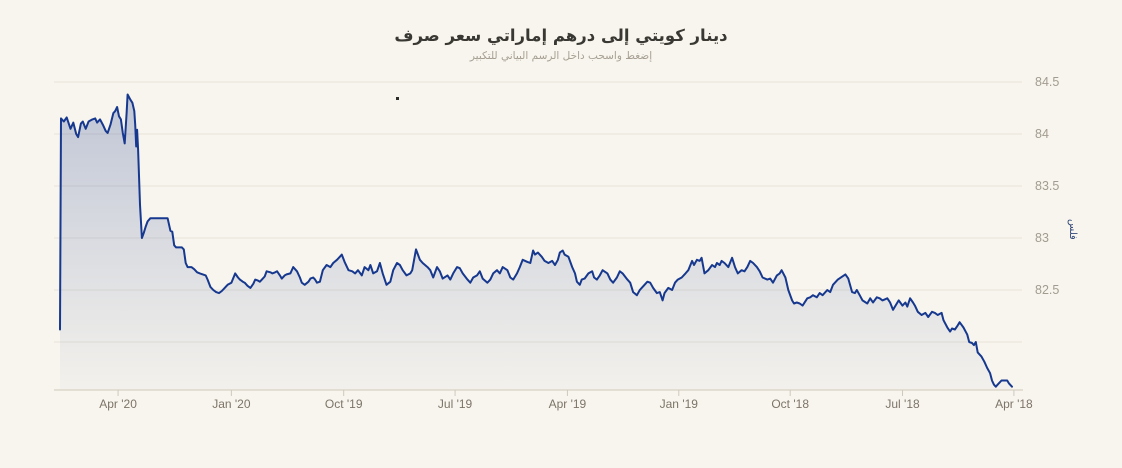  I want to click on x-tick-label: Jan '19, so click(678, 404).